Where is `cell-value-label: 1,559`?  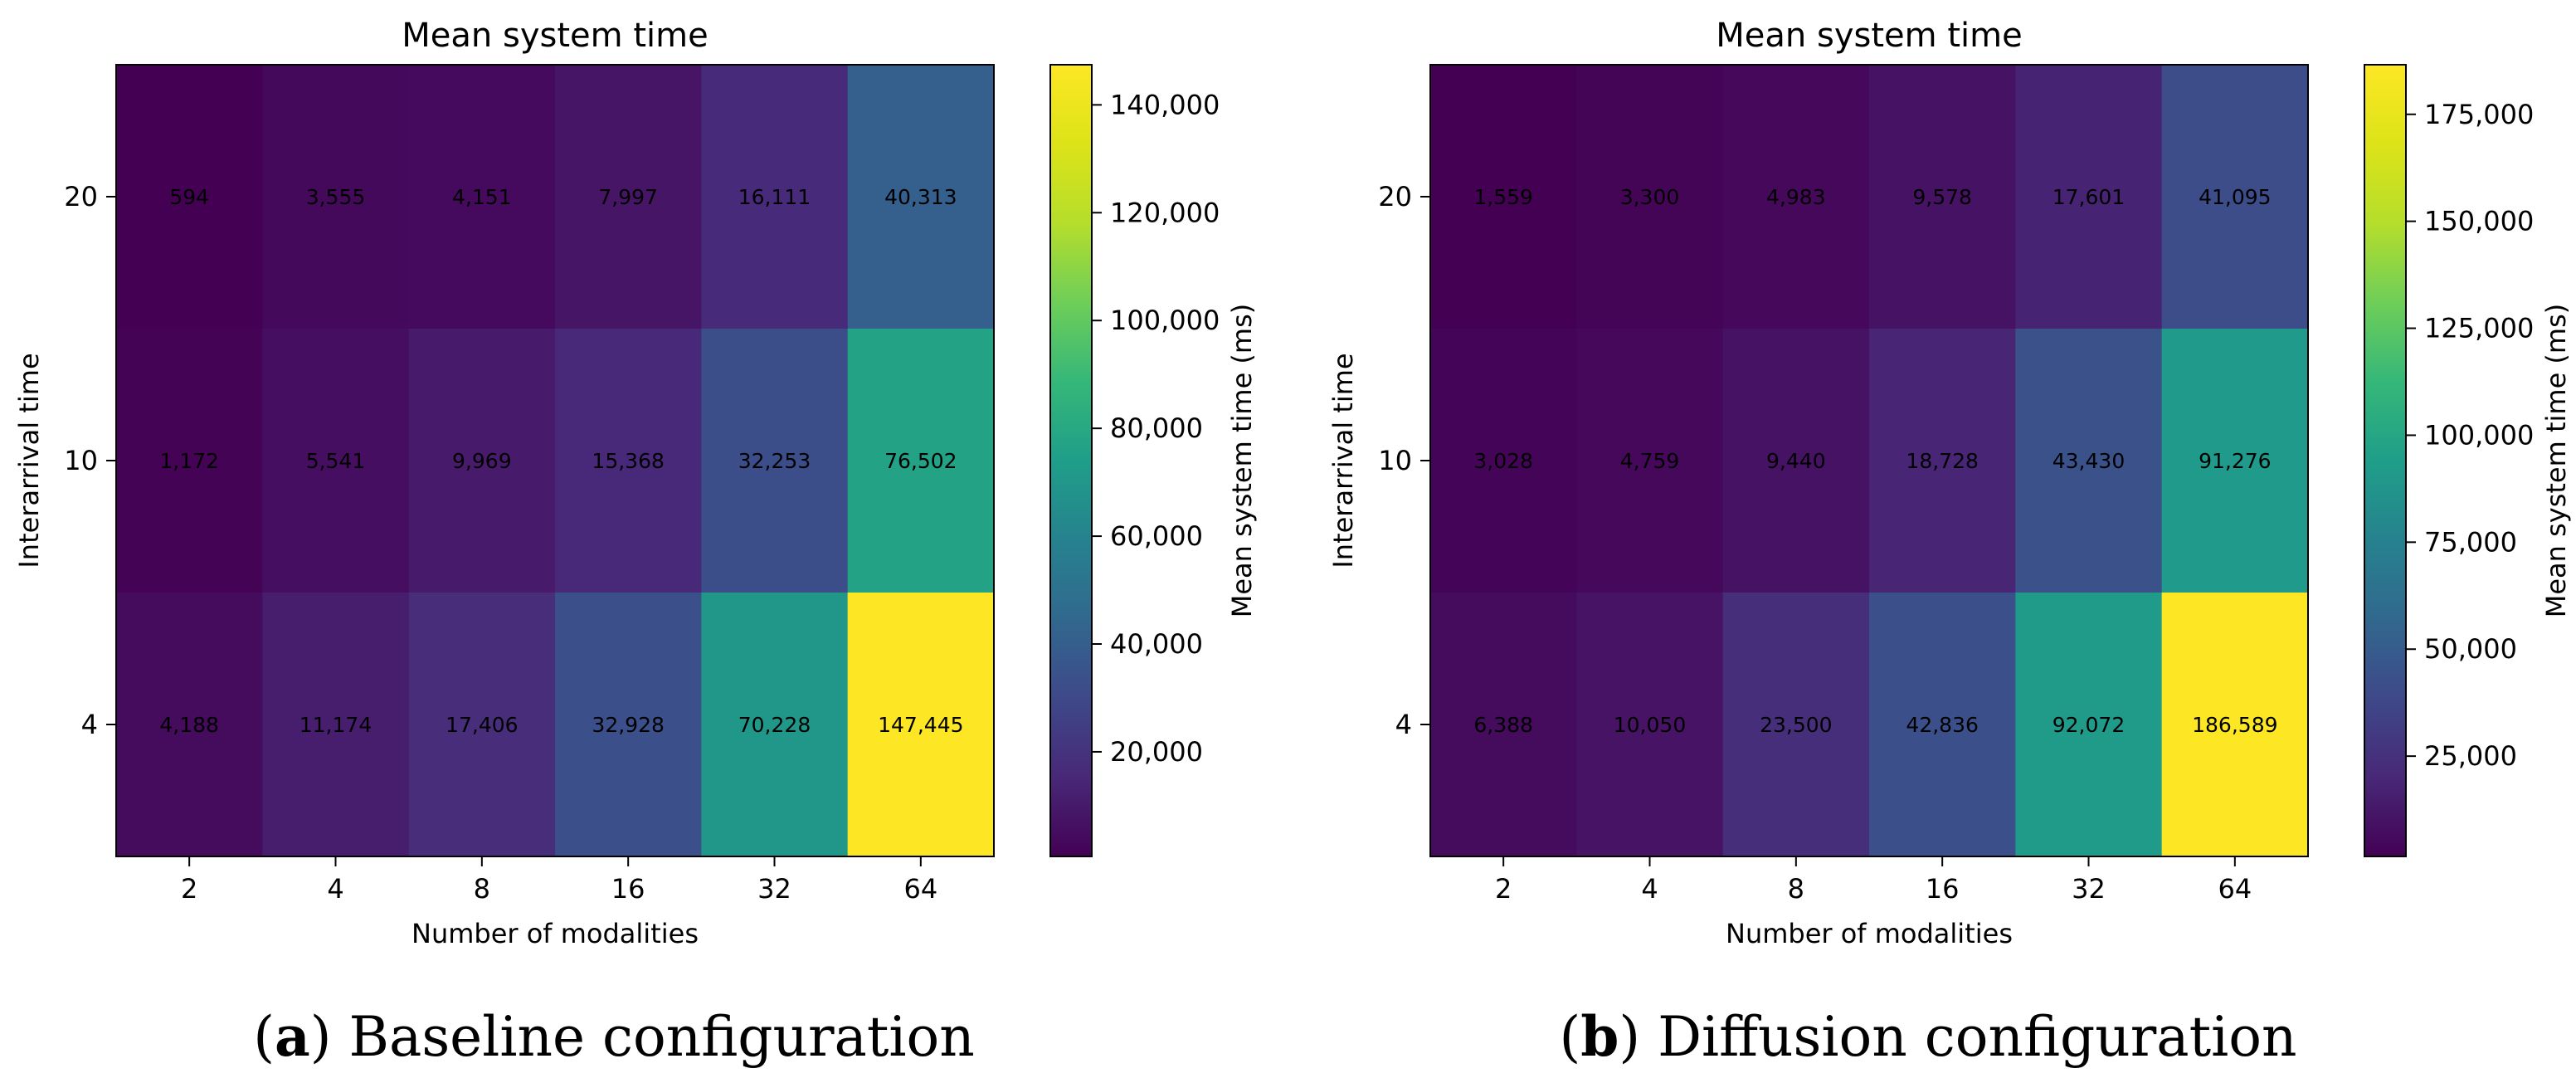
cell-value-label: 1,559 is located at coordinates (1503, 197).